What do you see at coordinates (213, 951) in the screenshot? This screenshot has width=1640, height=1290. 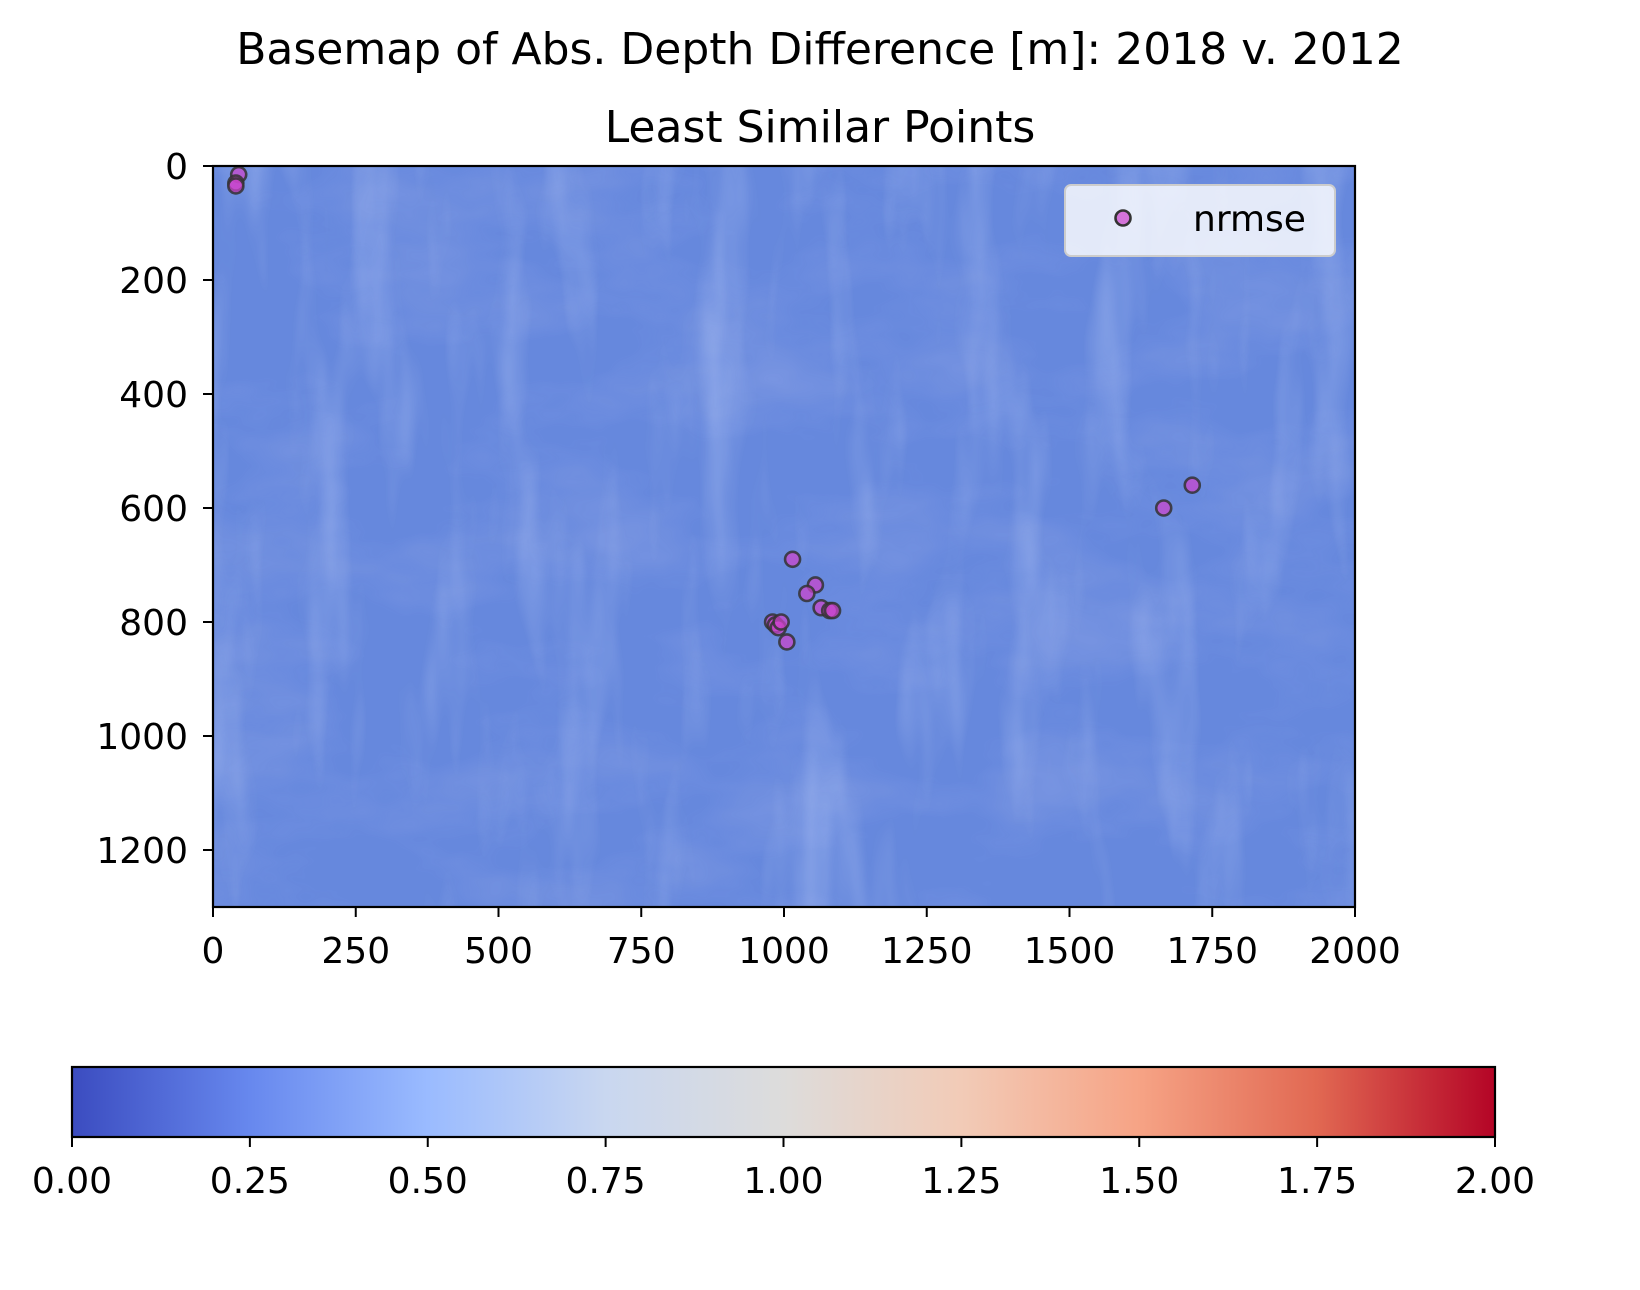 I see `x-tick-label: 0` at bounding box center [213, 951].